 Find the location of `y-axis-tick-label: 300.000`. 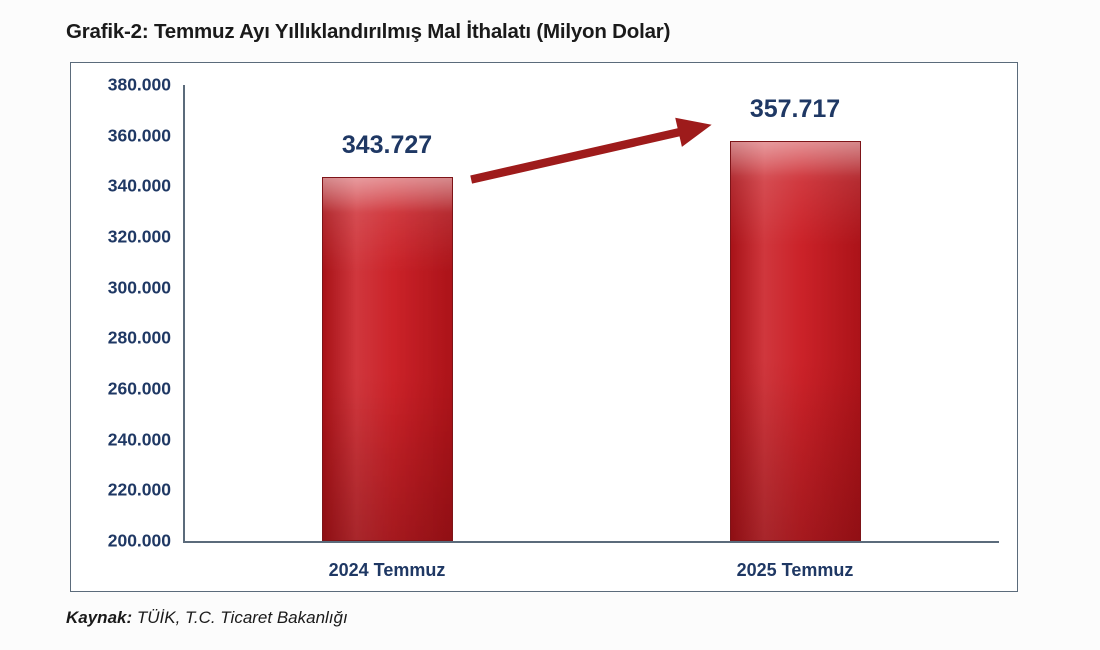

y-axis-tick-label: 300.000 is located at coordinates (139, 287).